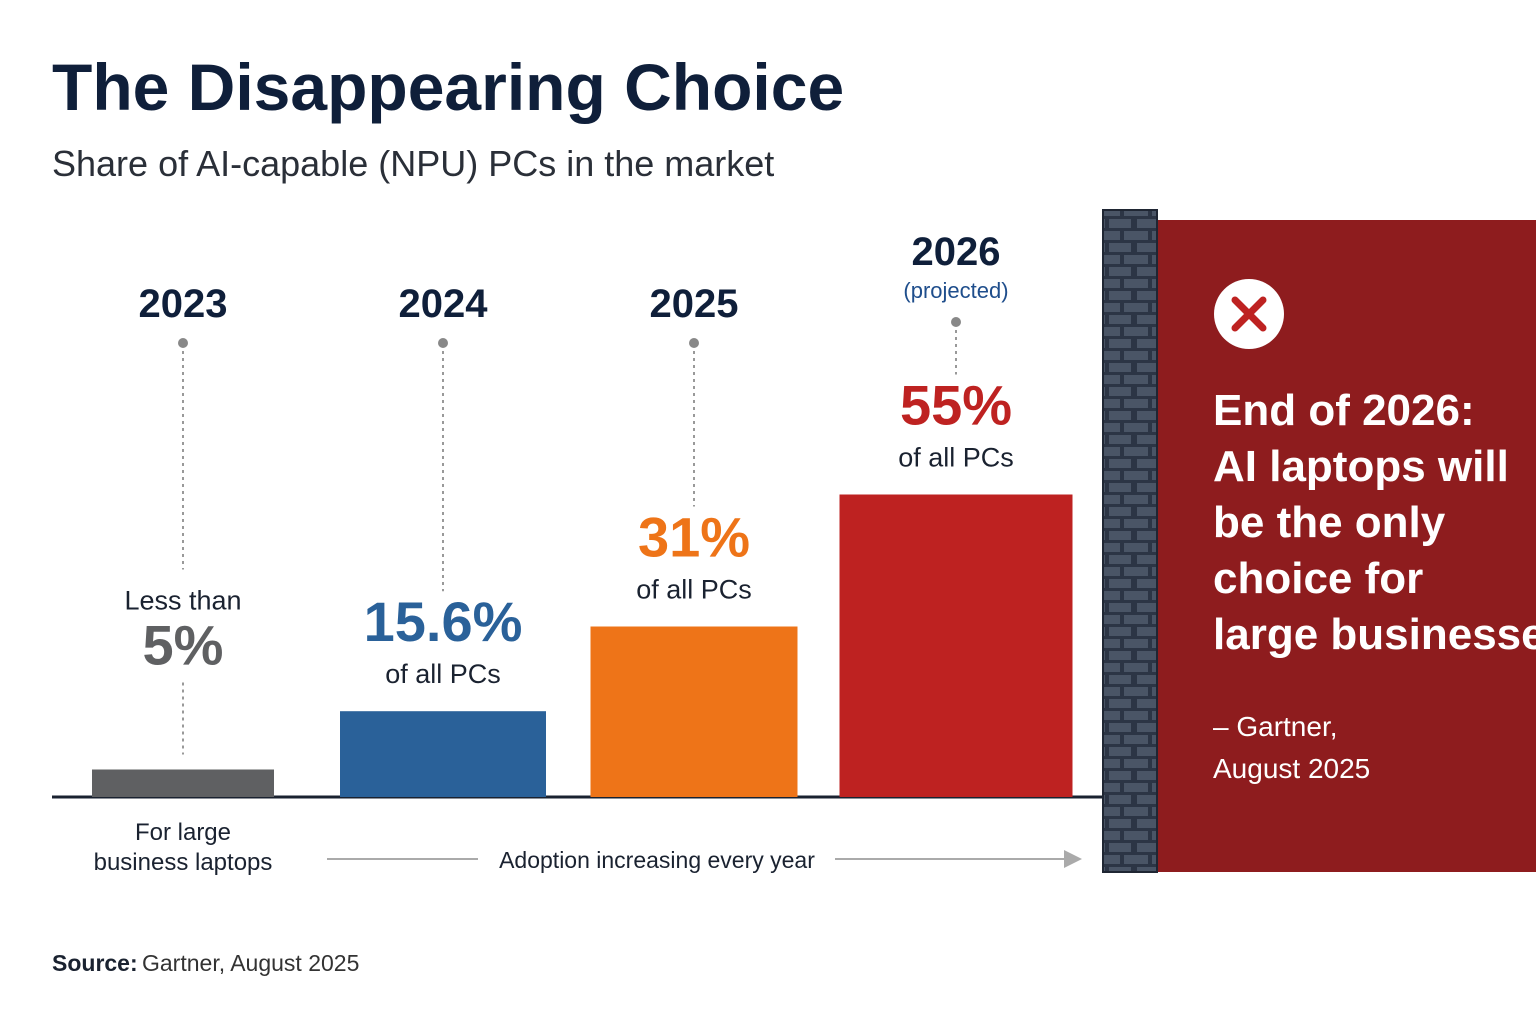  I want to click on chart-title: The Disappearing Choice, so click(448, 87).